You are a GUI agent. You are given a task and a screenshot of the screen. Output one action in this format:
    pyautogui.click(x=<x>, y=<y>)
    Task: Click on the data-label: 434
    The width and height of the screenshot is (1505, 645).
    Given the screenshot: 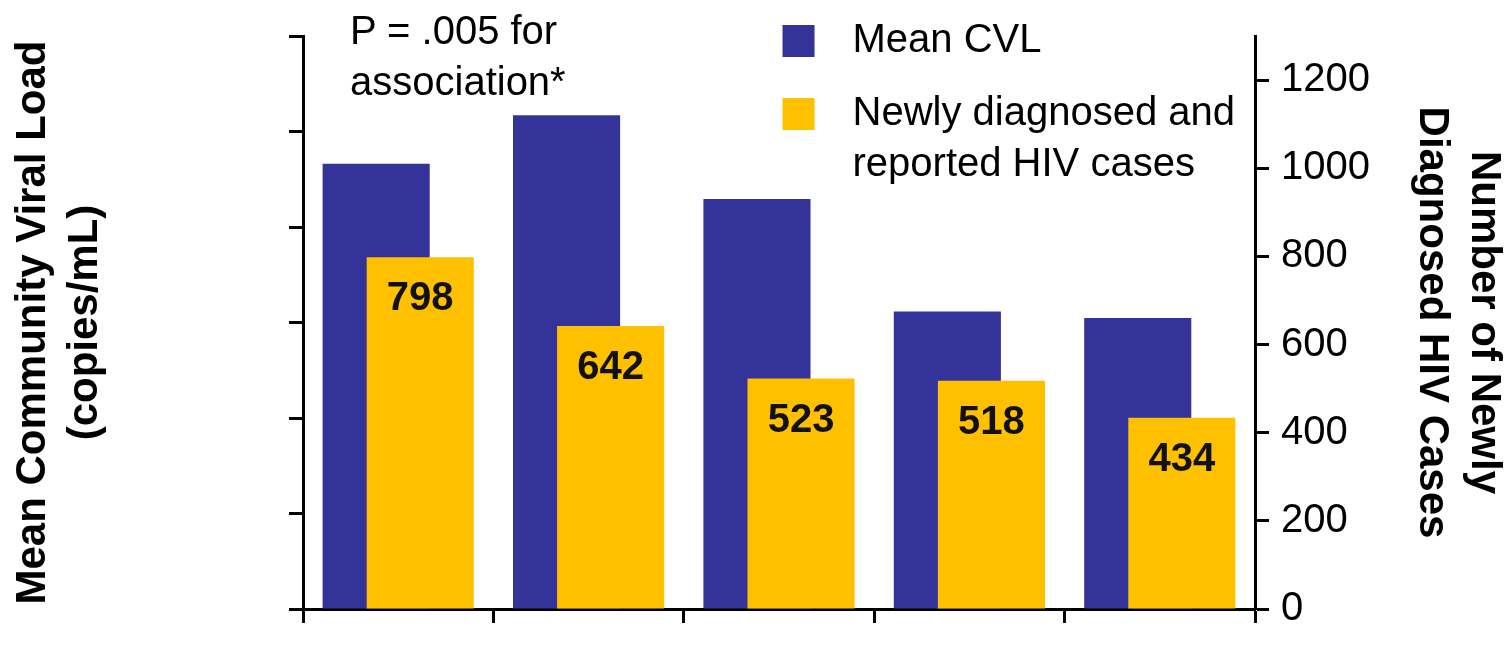 What is the action you would take?
    pyautogui.click(x=1182, y=456)
    